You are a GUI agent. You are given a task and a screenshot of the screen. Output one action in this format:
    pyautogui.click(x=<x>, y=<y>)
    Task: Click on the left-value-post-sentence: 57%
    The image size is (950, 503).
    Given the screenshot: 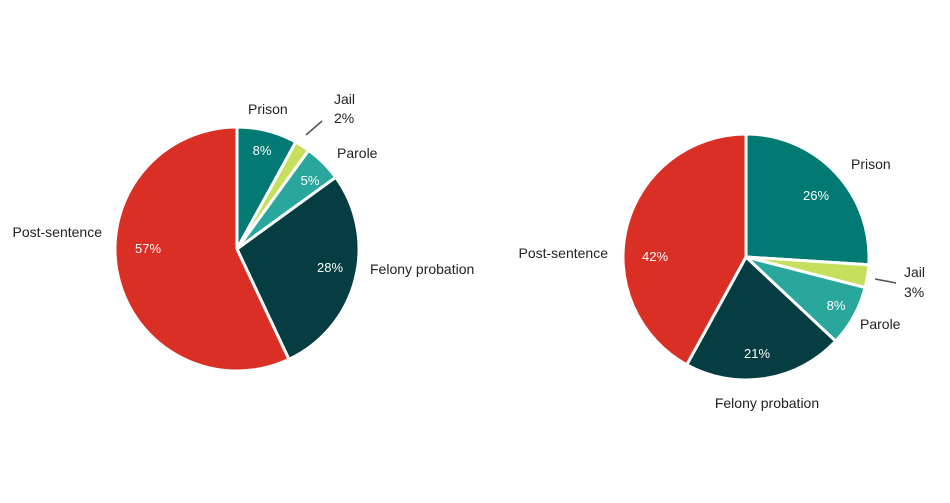 What is the action you would take?
    pyautogui.click(x=148, y=248)
    